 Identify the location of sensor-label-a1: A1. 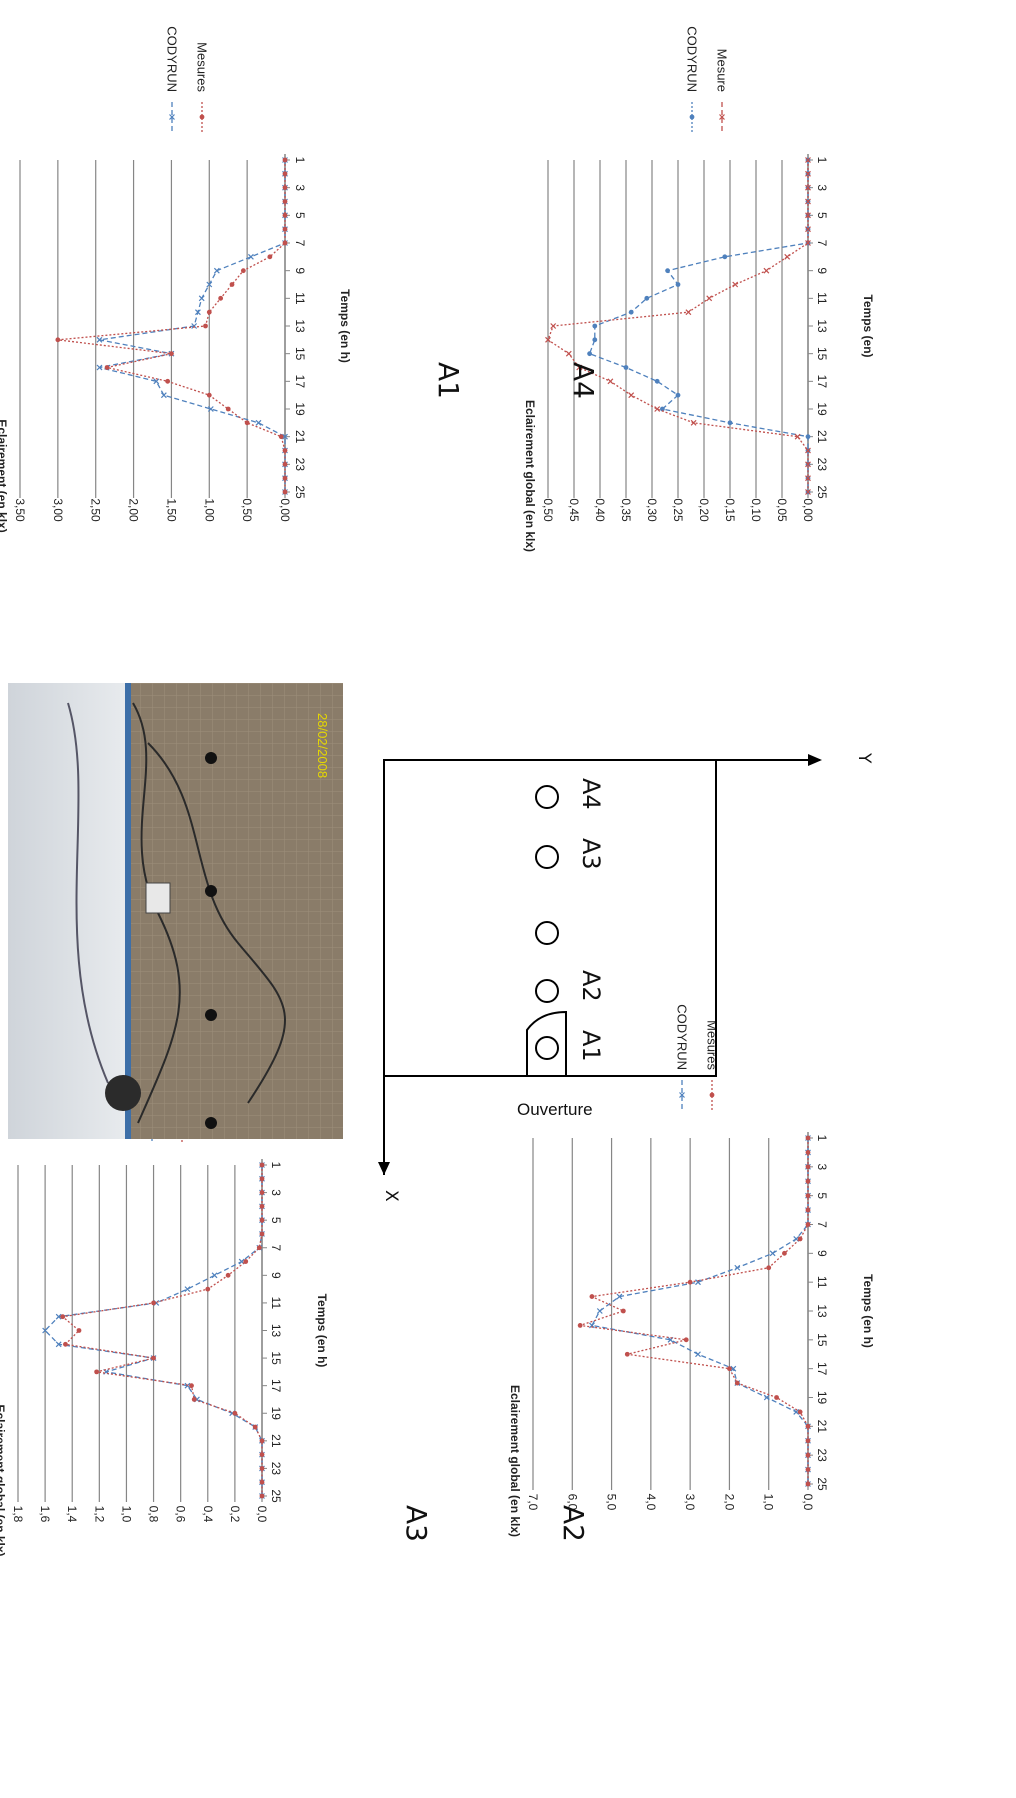
(591, 1046).